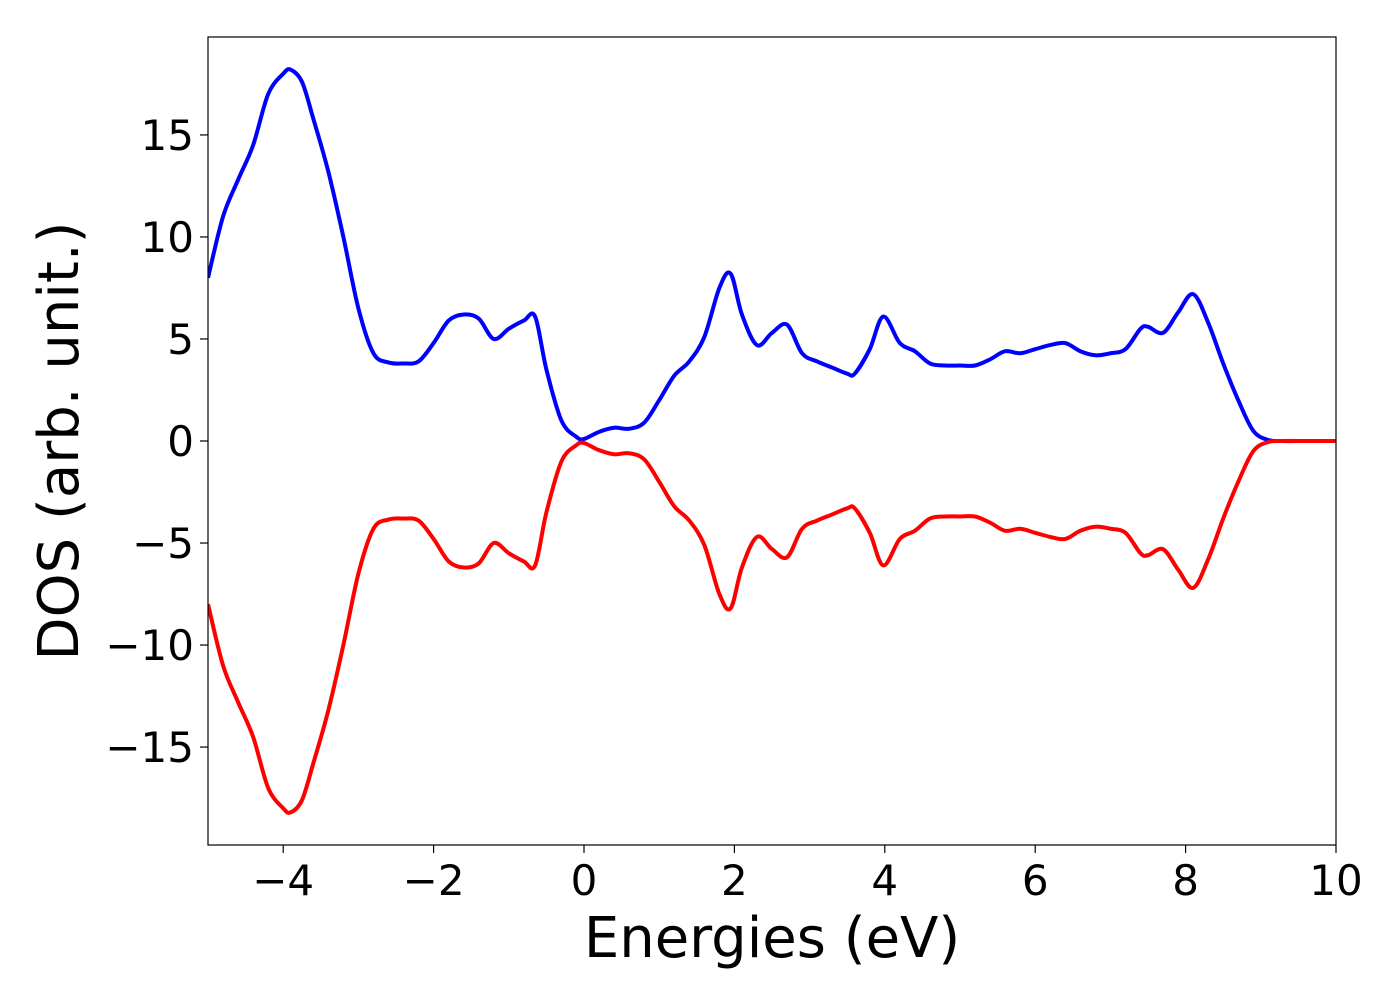 The image size is (1400, 1004). I want to click on x-tick-label: −4, so click(283, 880).